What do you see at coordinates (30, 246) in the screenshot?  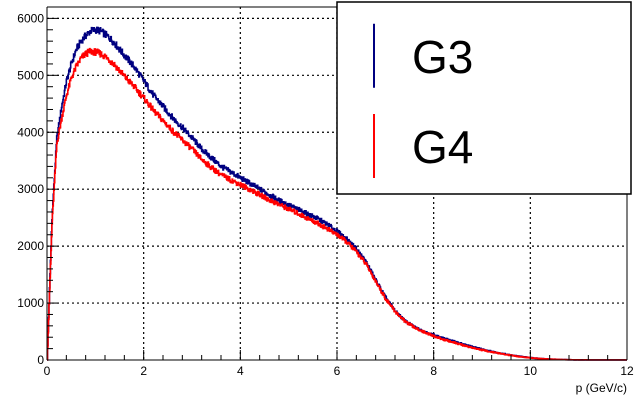 I see `y-tick-label: 2000` at bounding box center [30, 246].